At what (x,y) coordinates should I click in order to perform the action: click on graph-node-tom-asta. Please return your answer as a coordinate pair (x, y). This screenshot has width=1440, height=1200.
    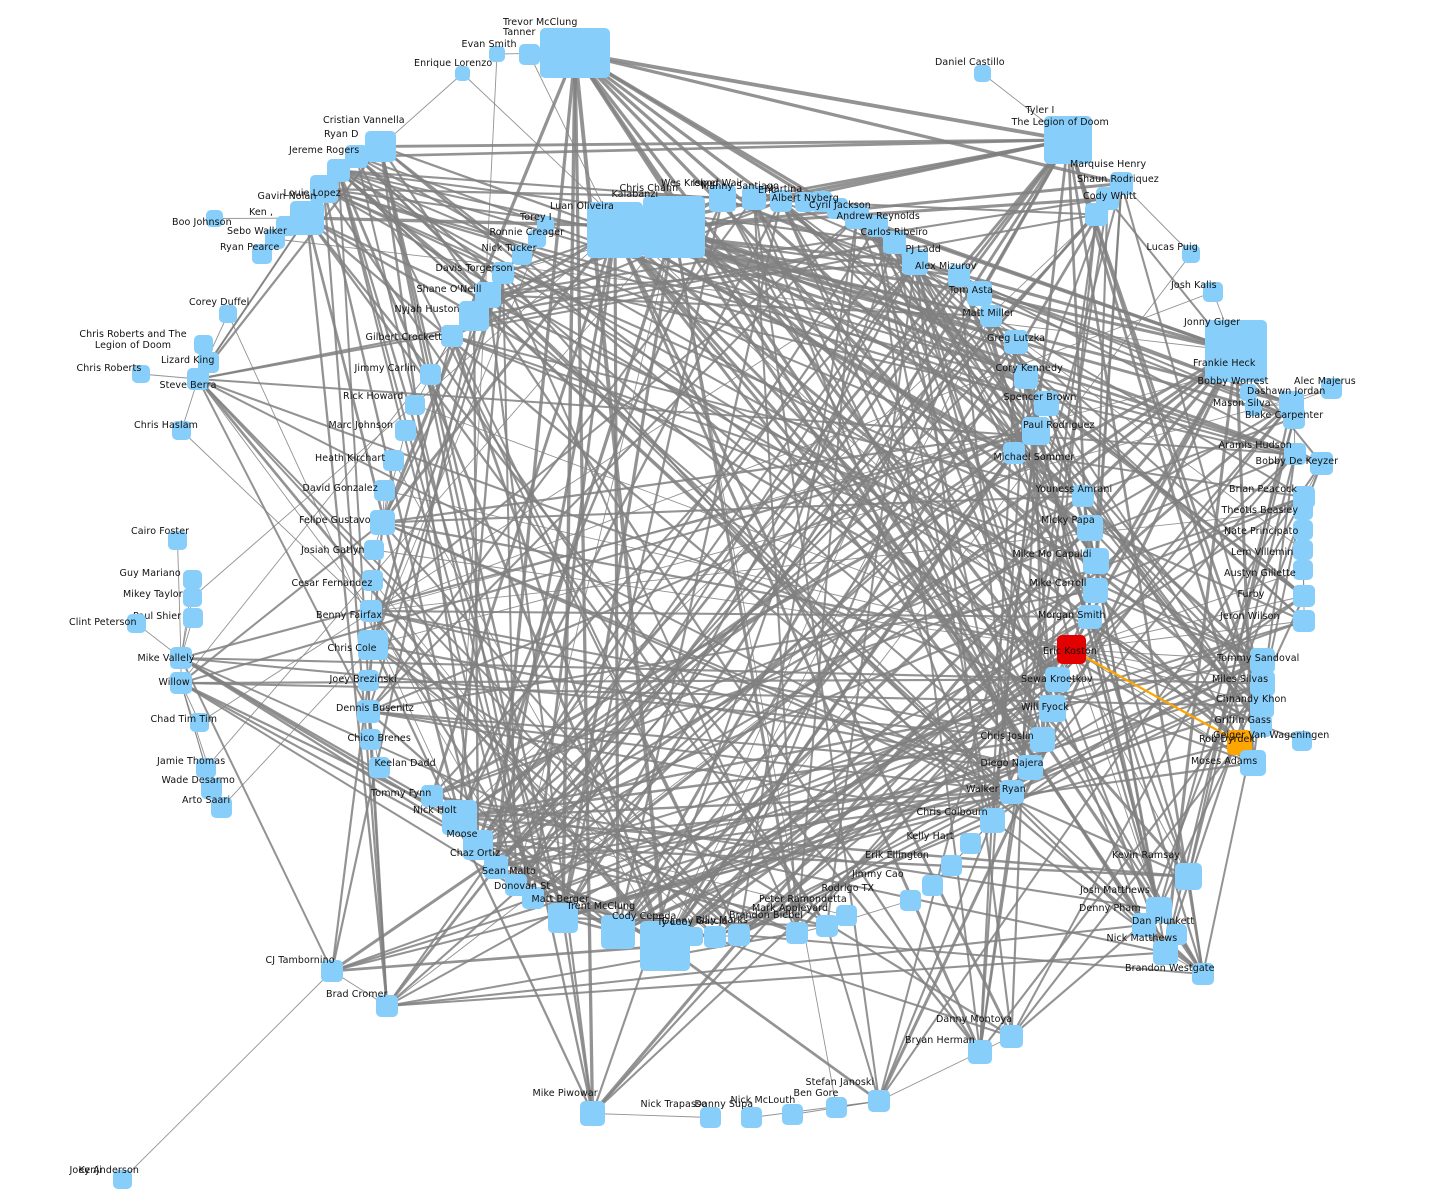
    Looking at the image, I should click on (979, 293).